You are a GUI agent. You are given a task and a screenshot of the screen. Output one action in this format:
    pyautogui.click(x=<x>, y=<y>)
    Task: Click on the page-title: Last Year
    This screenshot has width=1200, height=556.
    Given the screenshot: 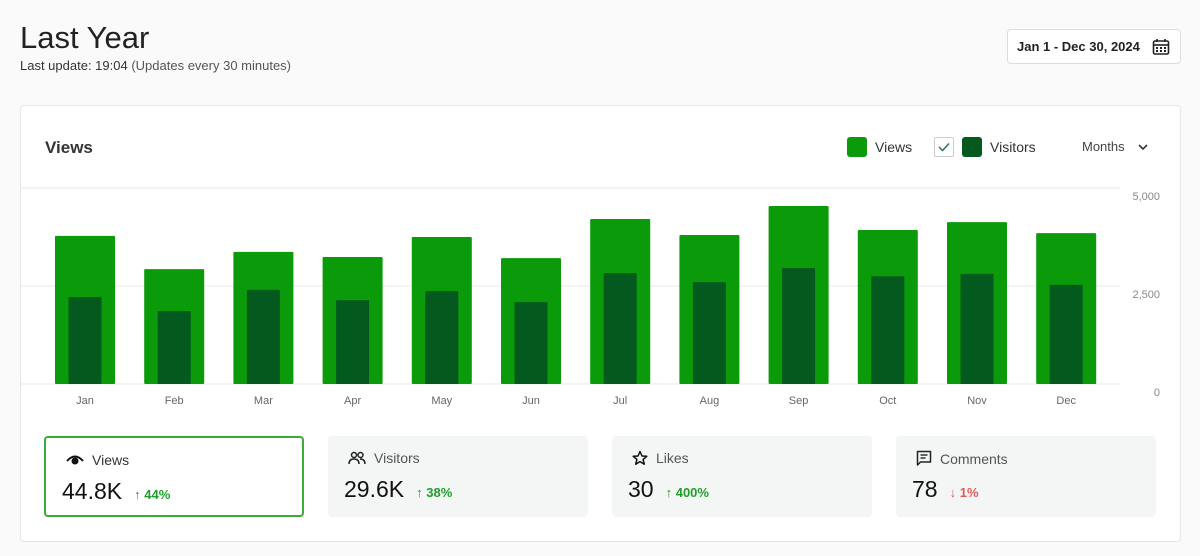 What is the action you would take?
    pyautogui.click(x=85, y=37)
    